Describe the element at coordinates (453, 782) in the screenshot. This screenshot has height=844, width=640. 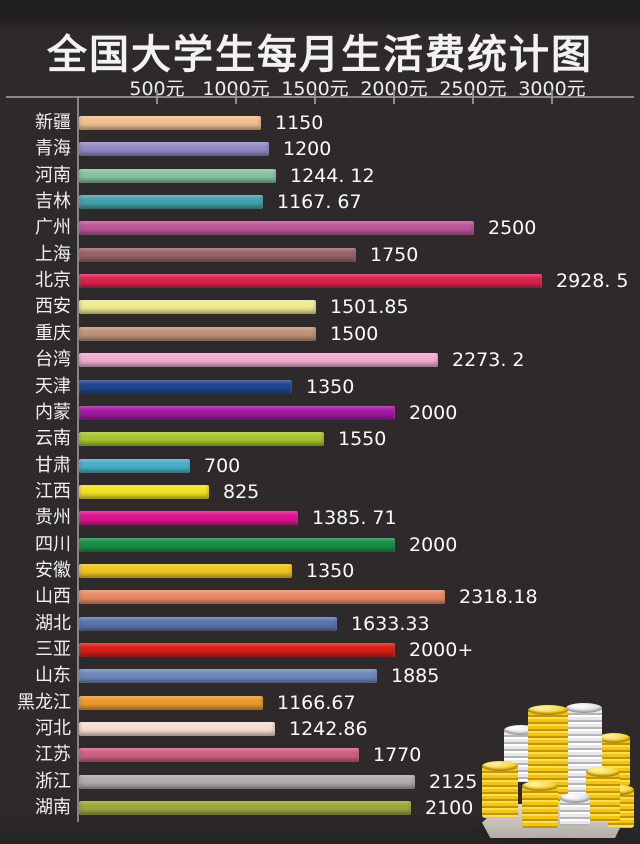
I see `value-label: 2125` at that location.